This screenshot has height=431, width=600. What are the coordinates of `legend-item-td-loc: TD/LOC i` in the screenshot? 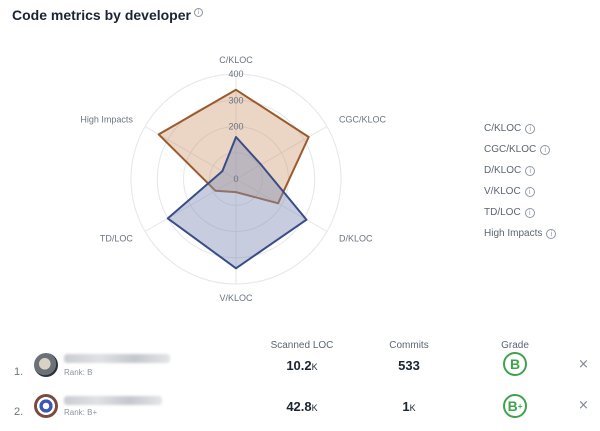 It's located at (520, 212).